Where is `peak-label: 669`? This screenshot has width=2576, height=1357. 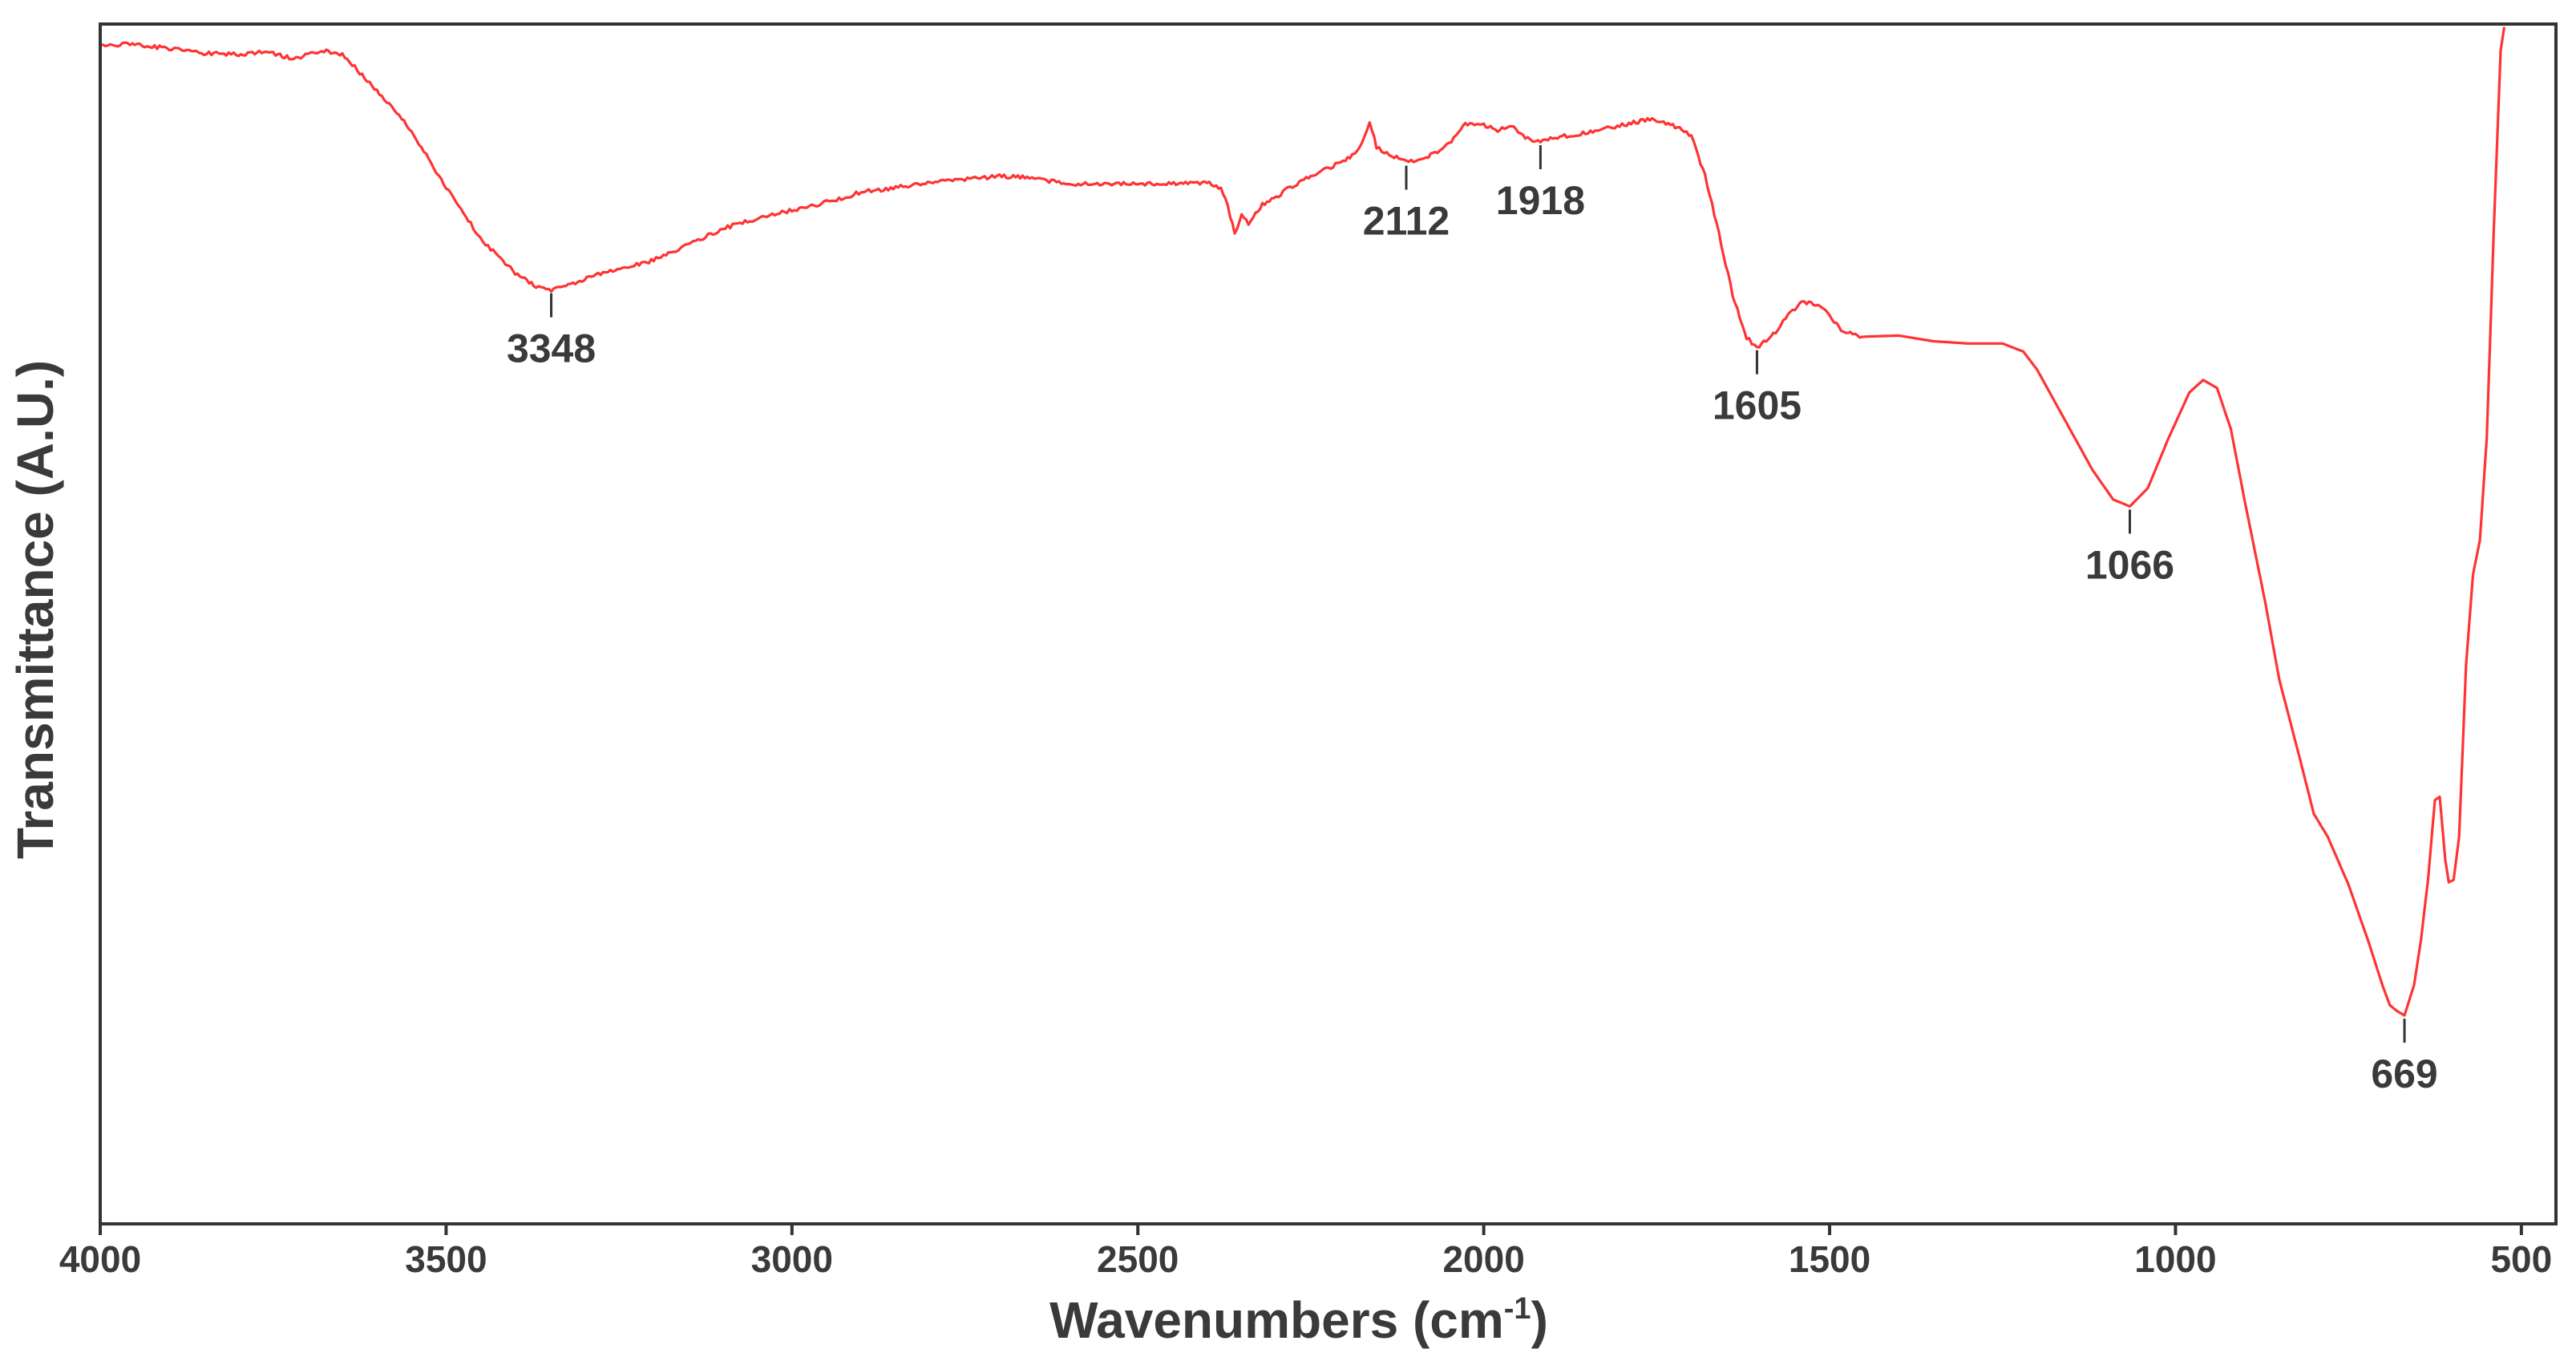 peak-label: 669 is located at coordinates (2404, 1074).